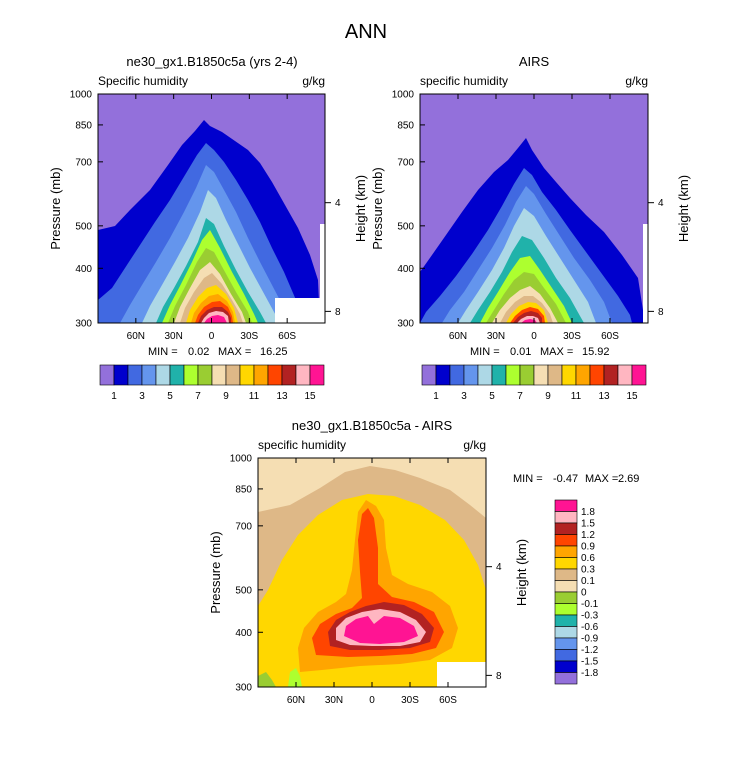 This screenshot has width=733, height=784. Describe the element at coordinates (604, 396) in the screenshot. I see `colorbar-label: 13` at that location.